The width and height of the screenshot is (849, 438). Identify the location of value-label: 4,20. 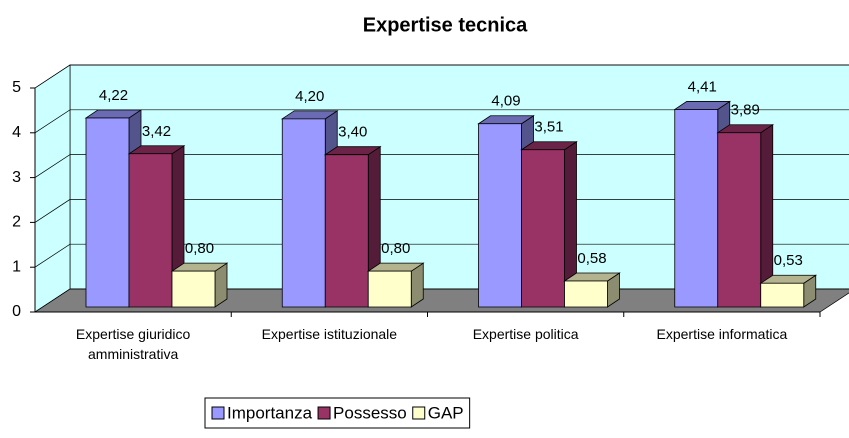
(309, 96).